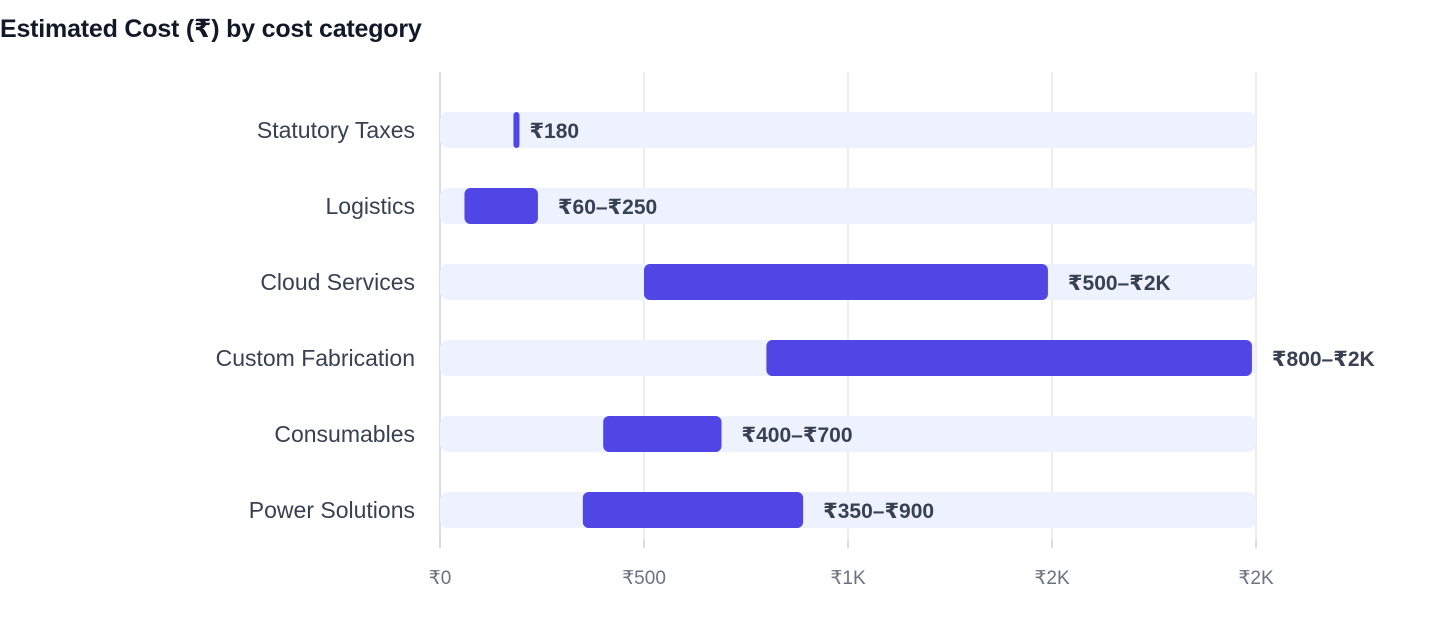 This screenshot has height=636, width=1440. What do you see at coordinates (851, 564) in the screenshot?
I see `x-axis: ₹0 ₹500 ₹1K ₹2K ₹2K` at bounding box center [851, 564].